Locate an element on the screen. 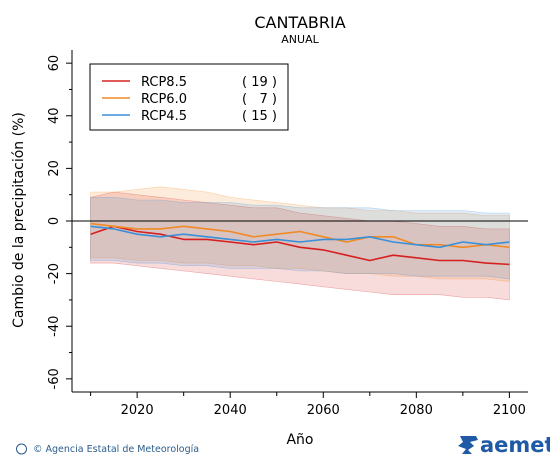 The image size is (550, 462). line-rcp60 is located at coordinates (300, 235).